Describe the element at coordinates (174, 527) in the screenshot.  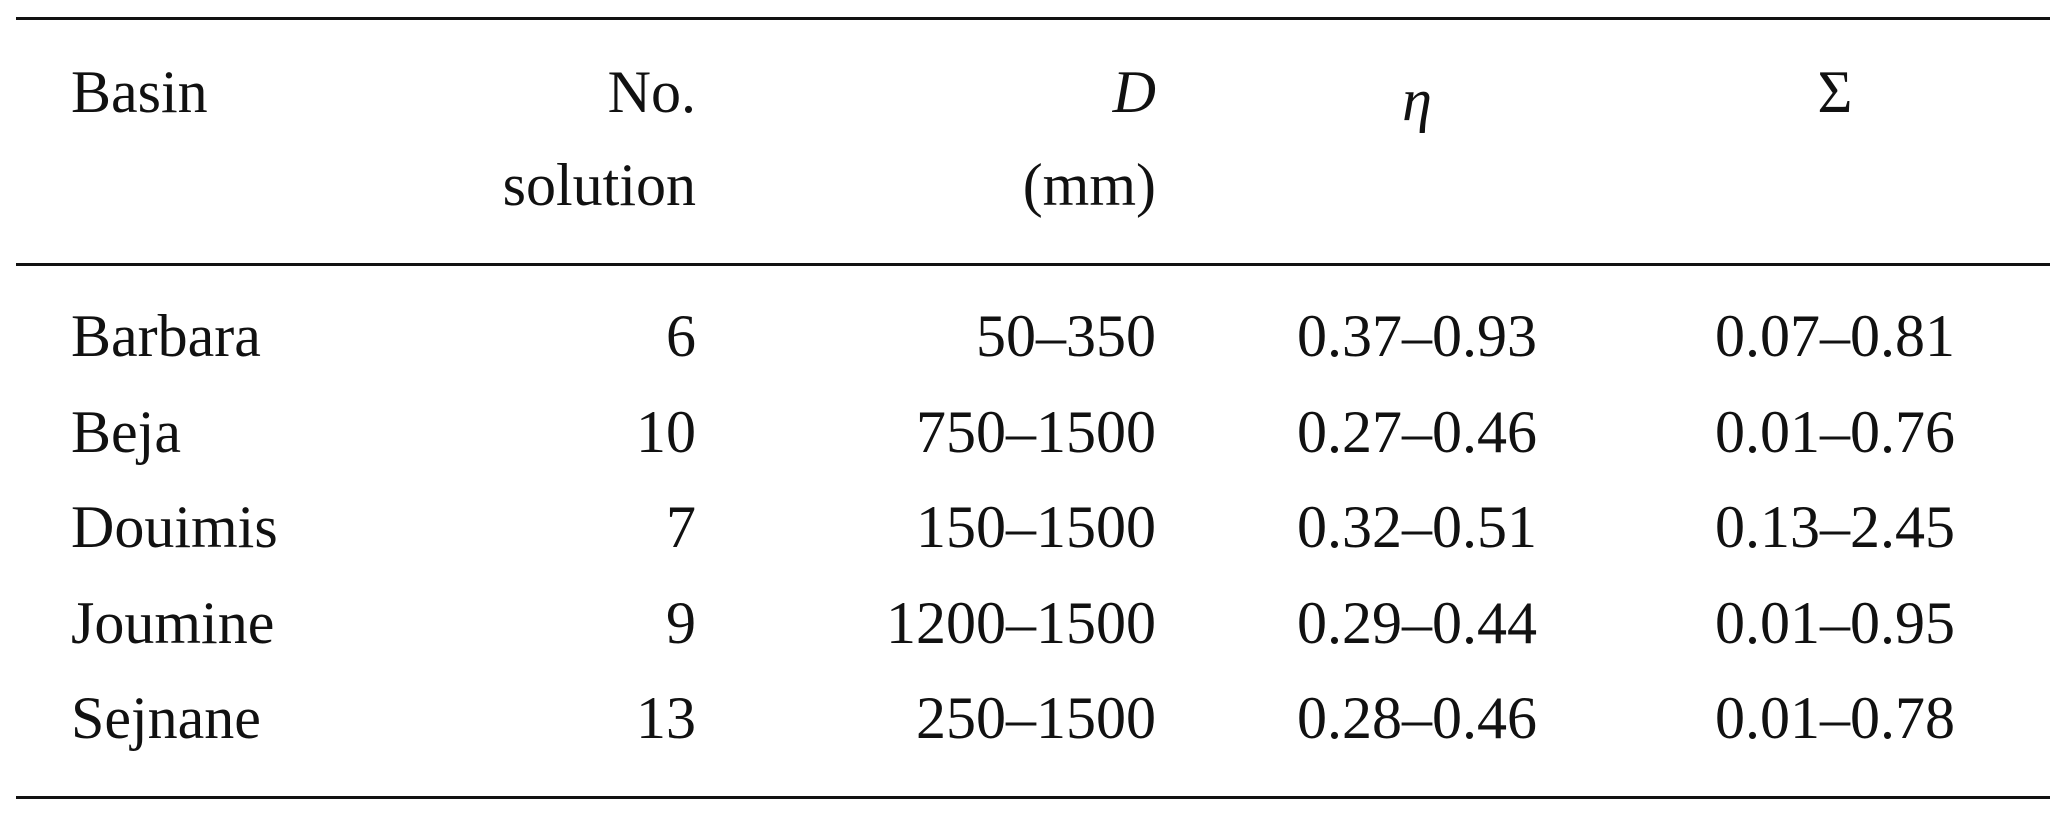
I see `cell-basin: Douimis` at that location.